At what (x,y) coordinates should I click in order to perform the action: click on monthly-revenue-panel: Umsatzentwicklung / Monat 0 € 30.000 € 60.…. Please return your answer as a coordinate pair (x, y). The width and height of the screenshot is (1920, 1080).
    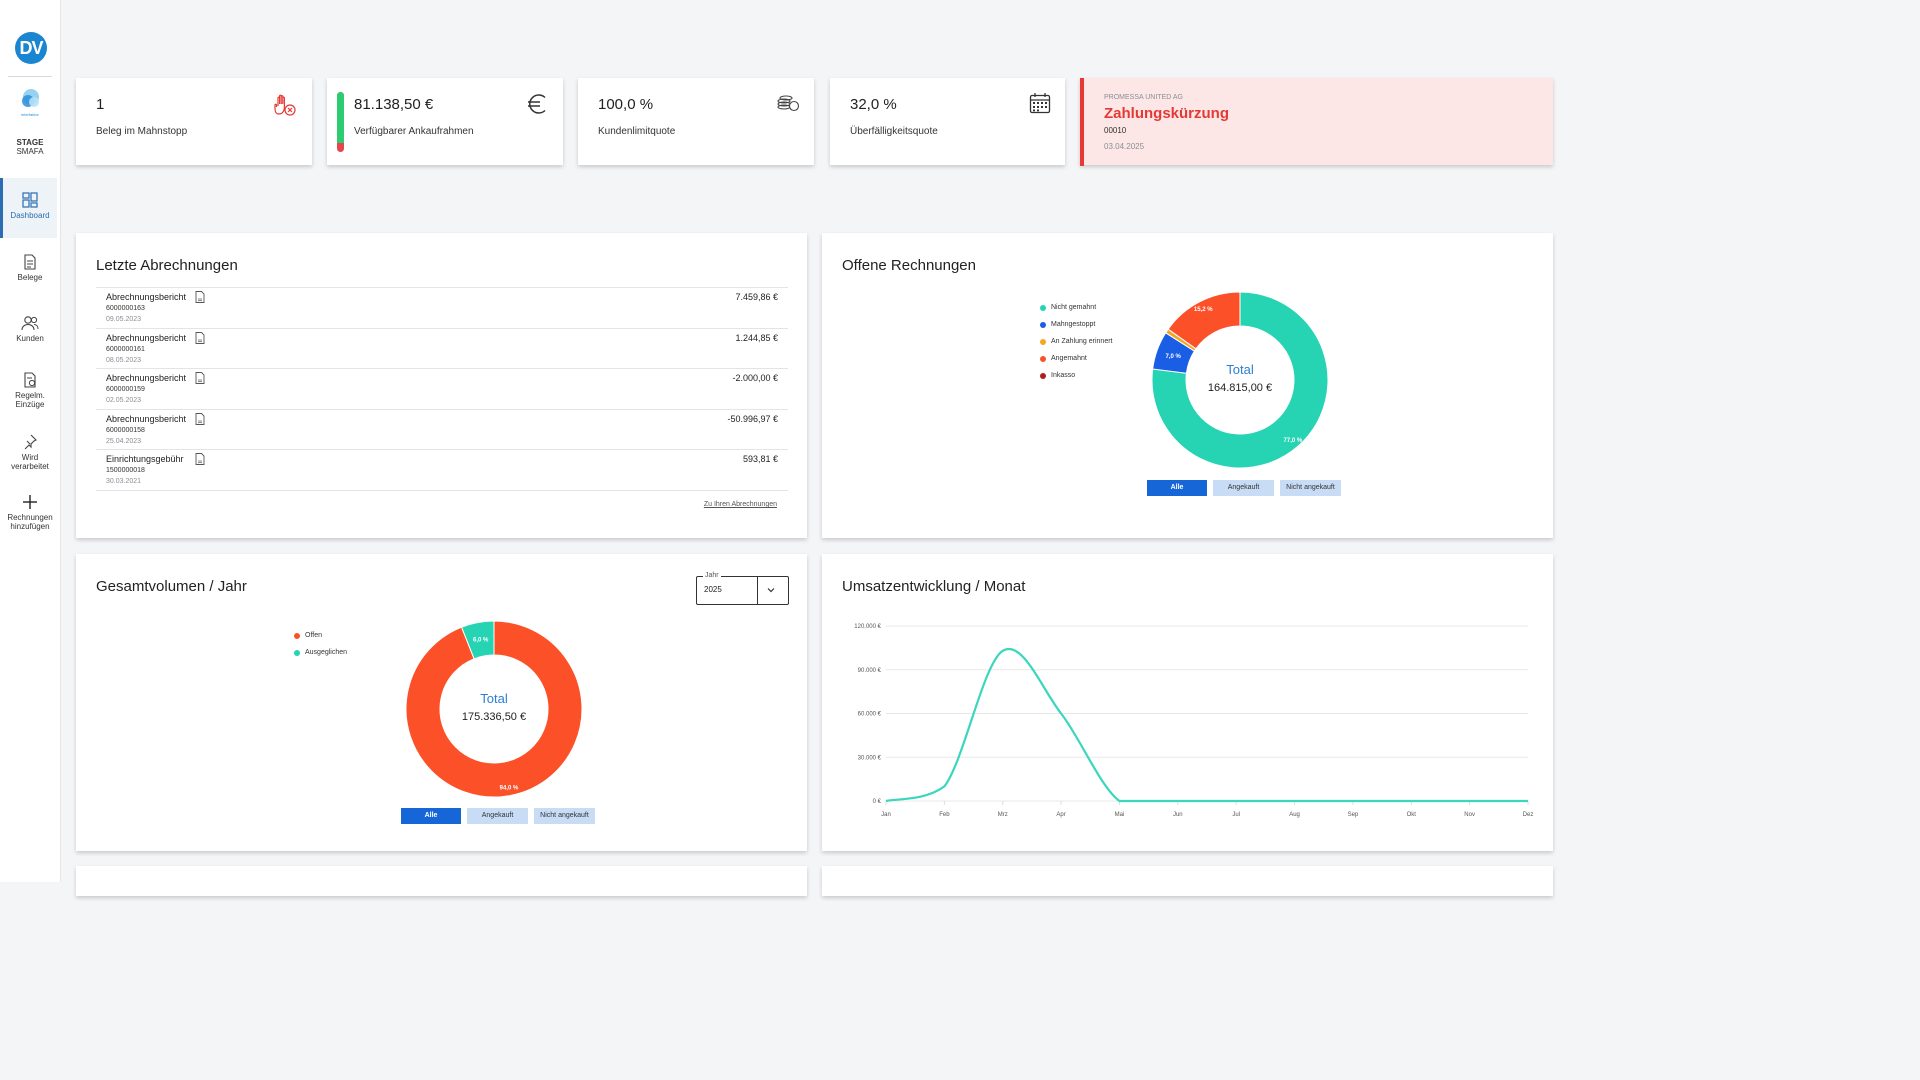
    Looking at the image, I should click on (1187, 702).